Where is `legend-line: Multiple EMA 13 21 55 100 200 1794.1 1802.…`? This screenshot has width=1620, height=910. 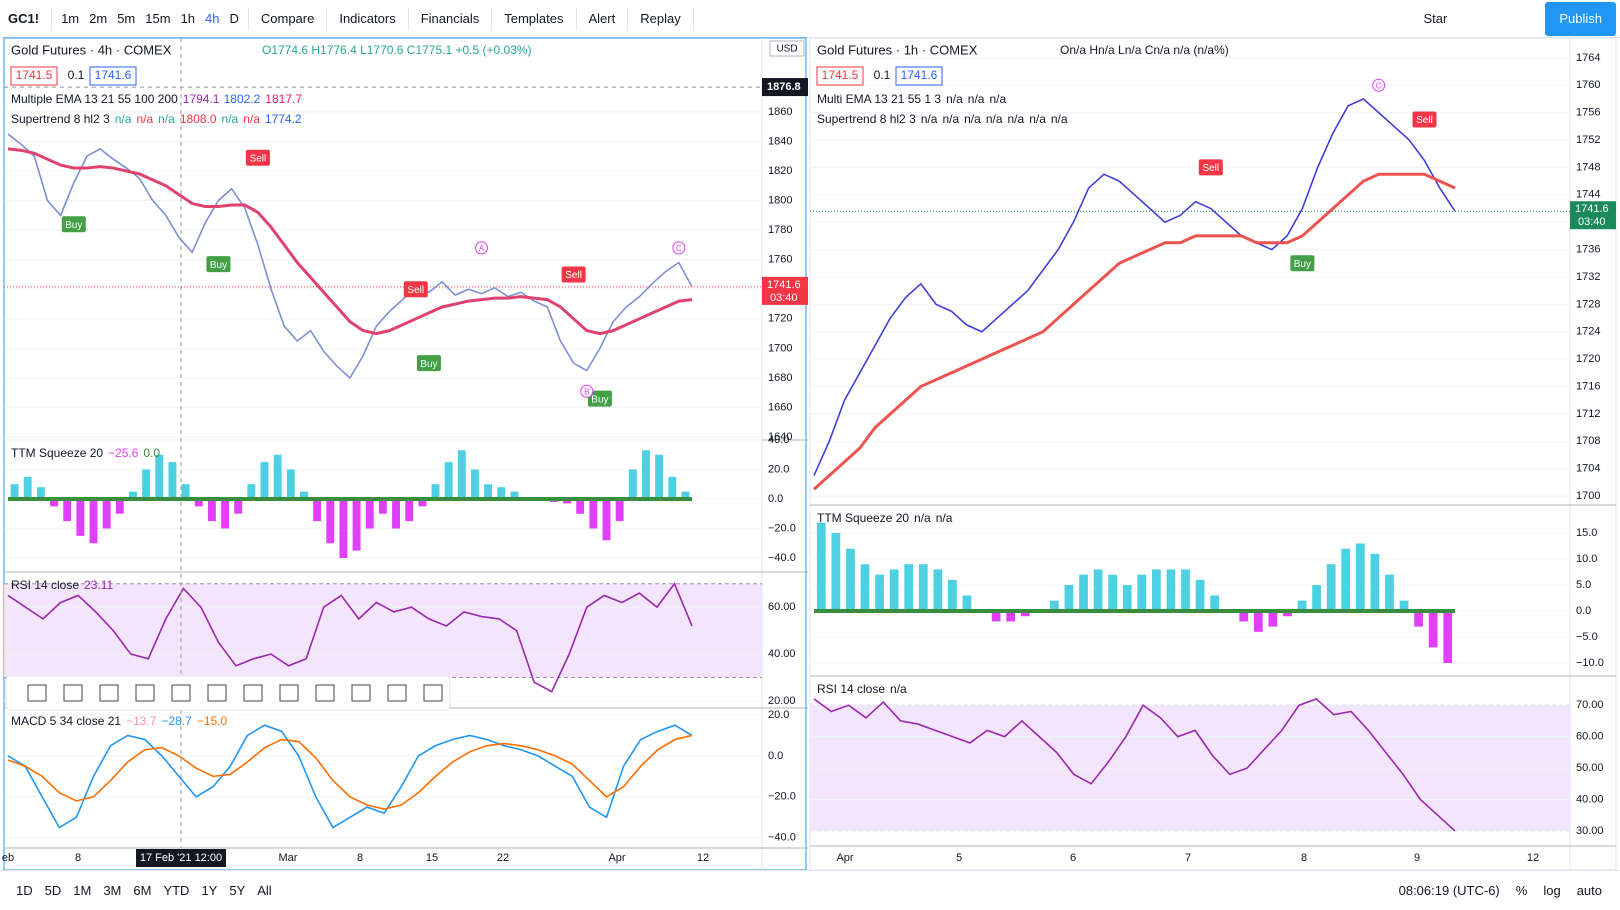
legend-line: Multiple EMA 13 21 55 100 200 1794.1 1802.… is located at coordinates (156, 99).